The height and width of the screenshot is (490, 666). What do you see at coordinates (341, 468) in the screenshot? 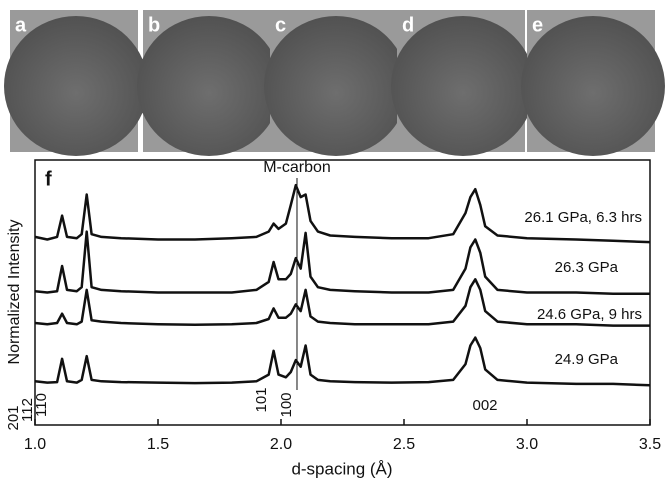
I see `x-axis-label: d-spacing (Å)` at bounding box center [341, 468].